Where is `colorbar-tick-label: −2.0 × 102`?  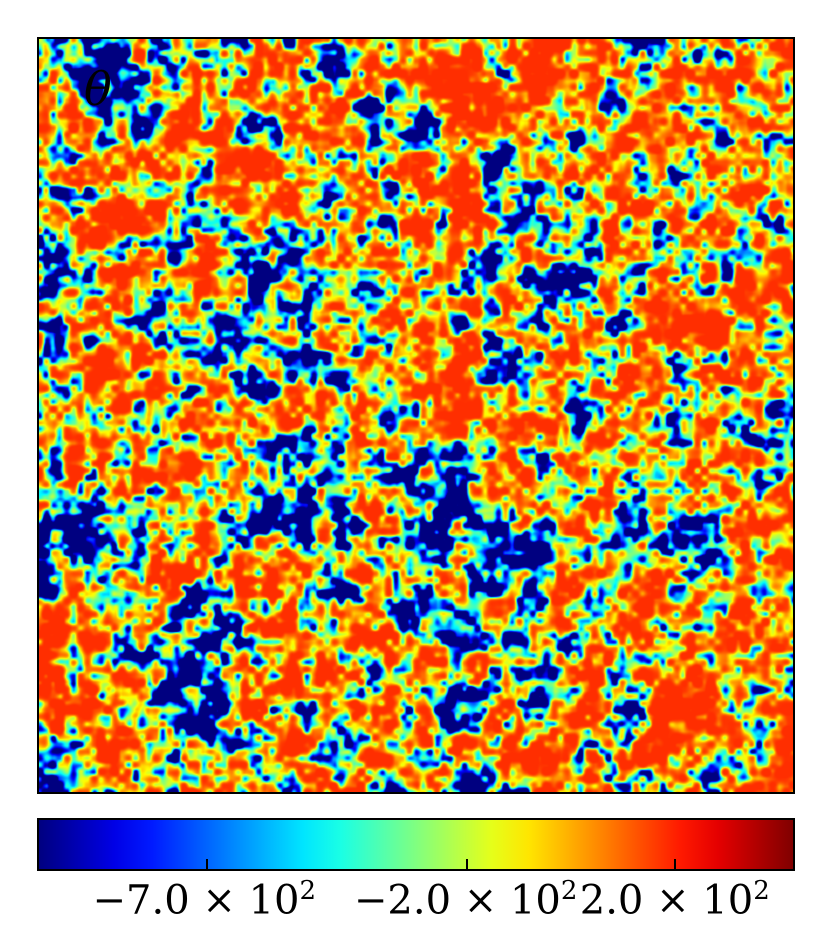
colorbar-tick-label: −2.0 × 102 is located at coordinates (465, 900).